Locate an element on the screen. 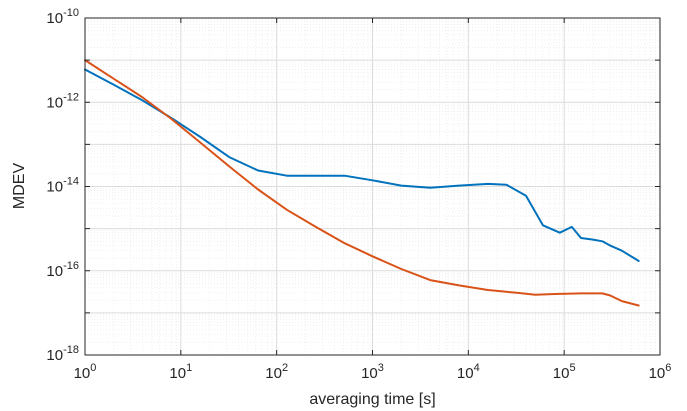 The height and width of the screenshot is (411, 687). x-tick-label: 10⁵ is located at coordinates (564, 372).